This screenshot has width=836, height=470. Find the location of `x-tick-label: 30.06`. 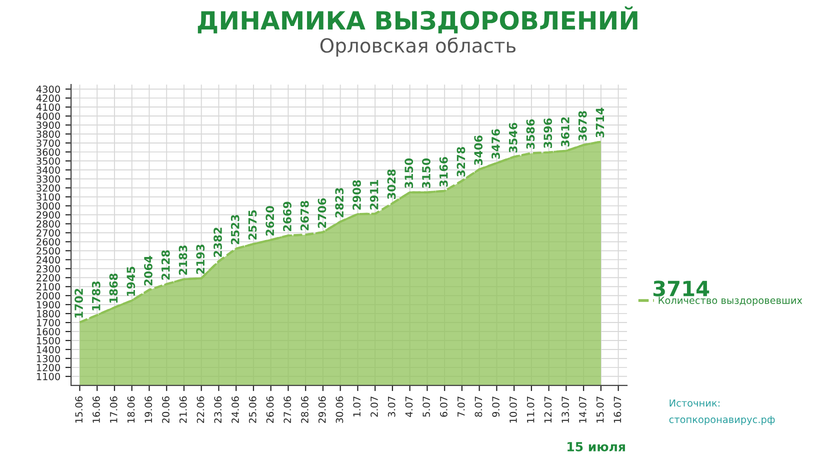

x-tick-label: 30.06 is located at coordinates (340, 409).